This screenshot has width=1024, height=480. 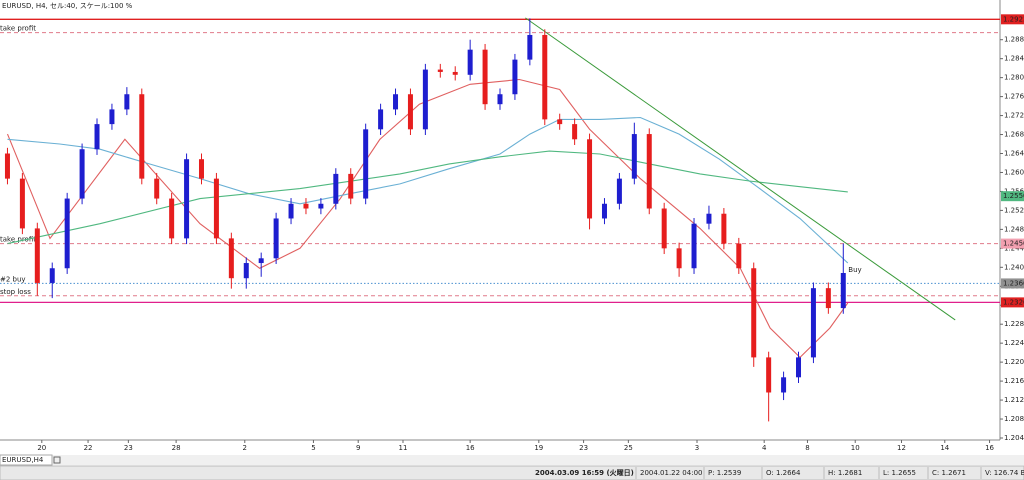 I want to click on y-tick-label: 1.2760, so click(x=1014, y=97).